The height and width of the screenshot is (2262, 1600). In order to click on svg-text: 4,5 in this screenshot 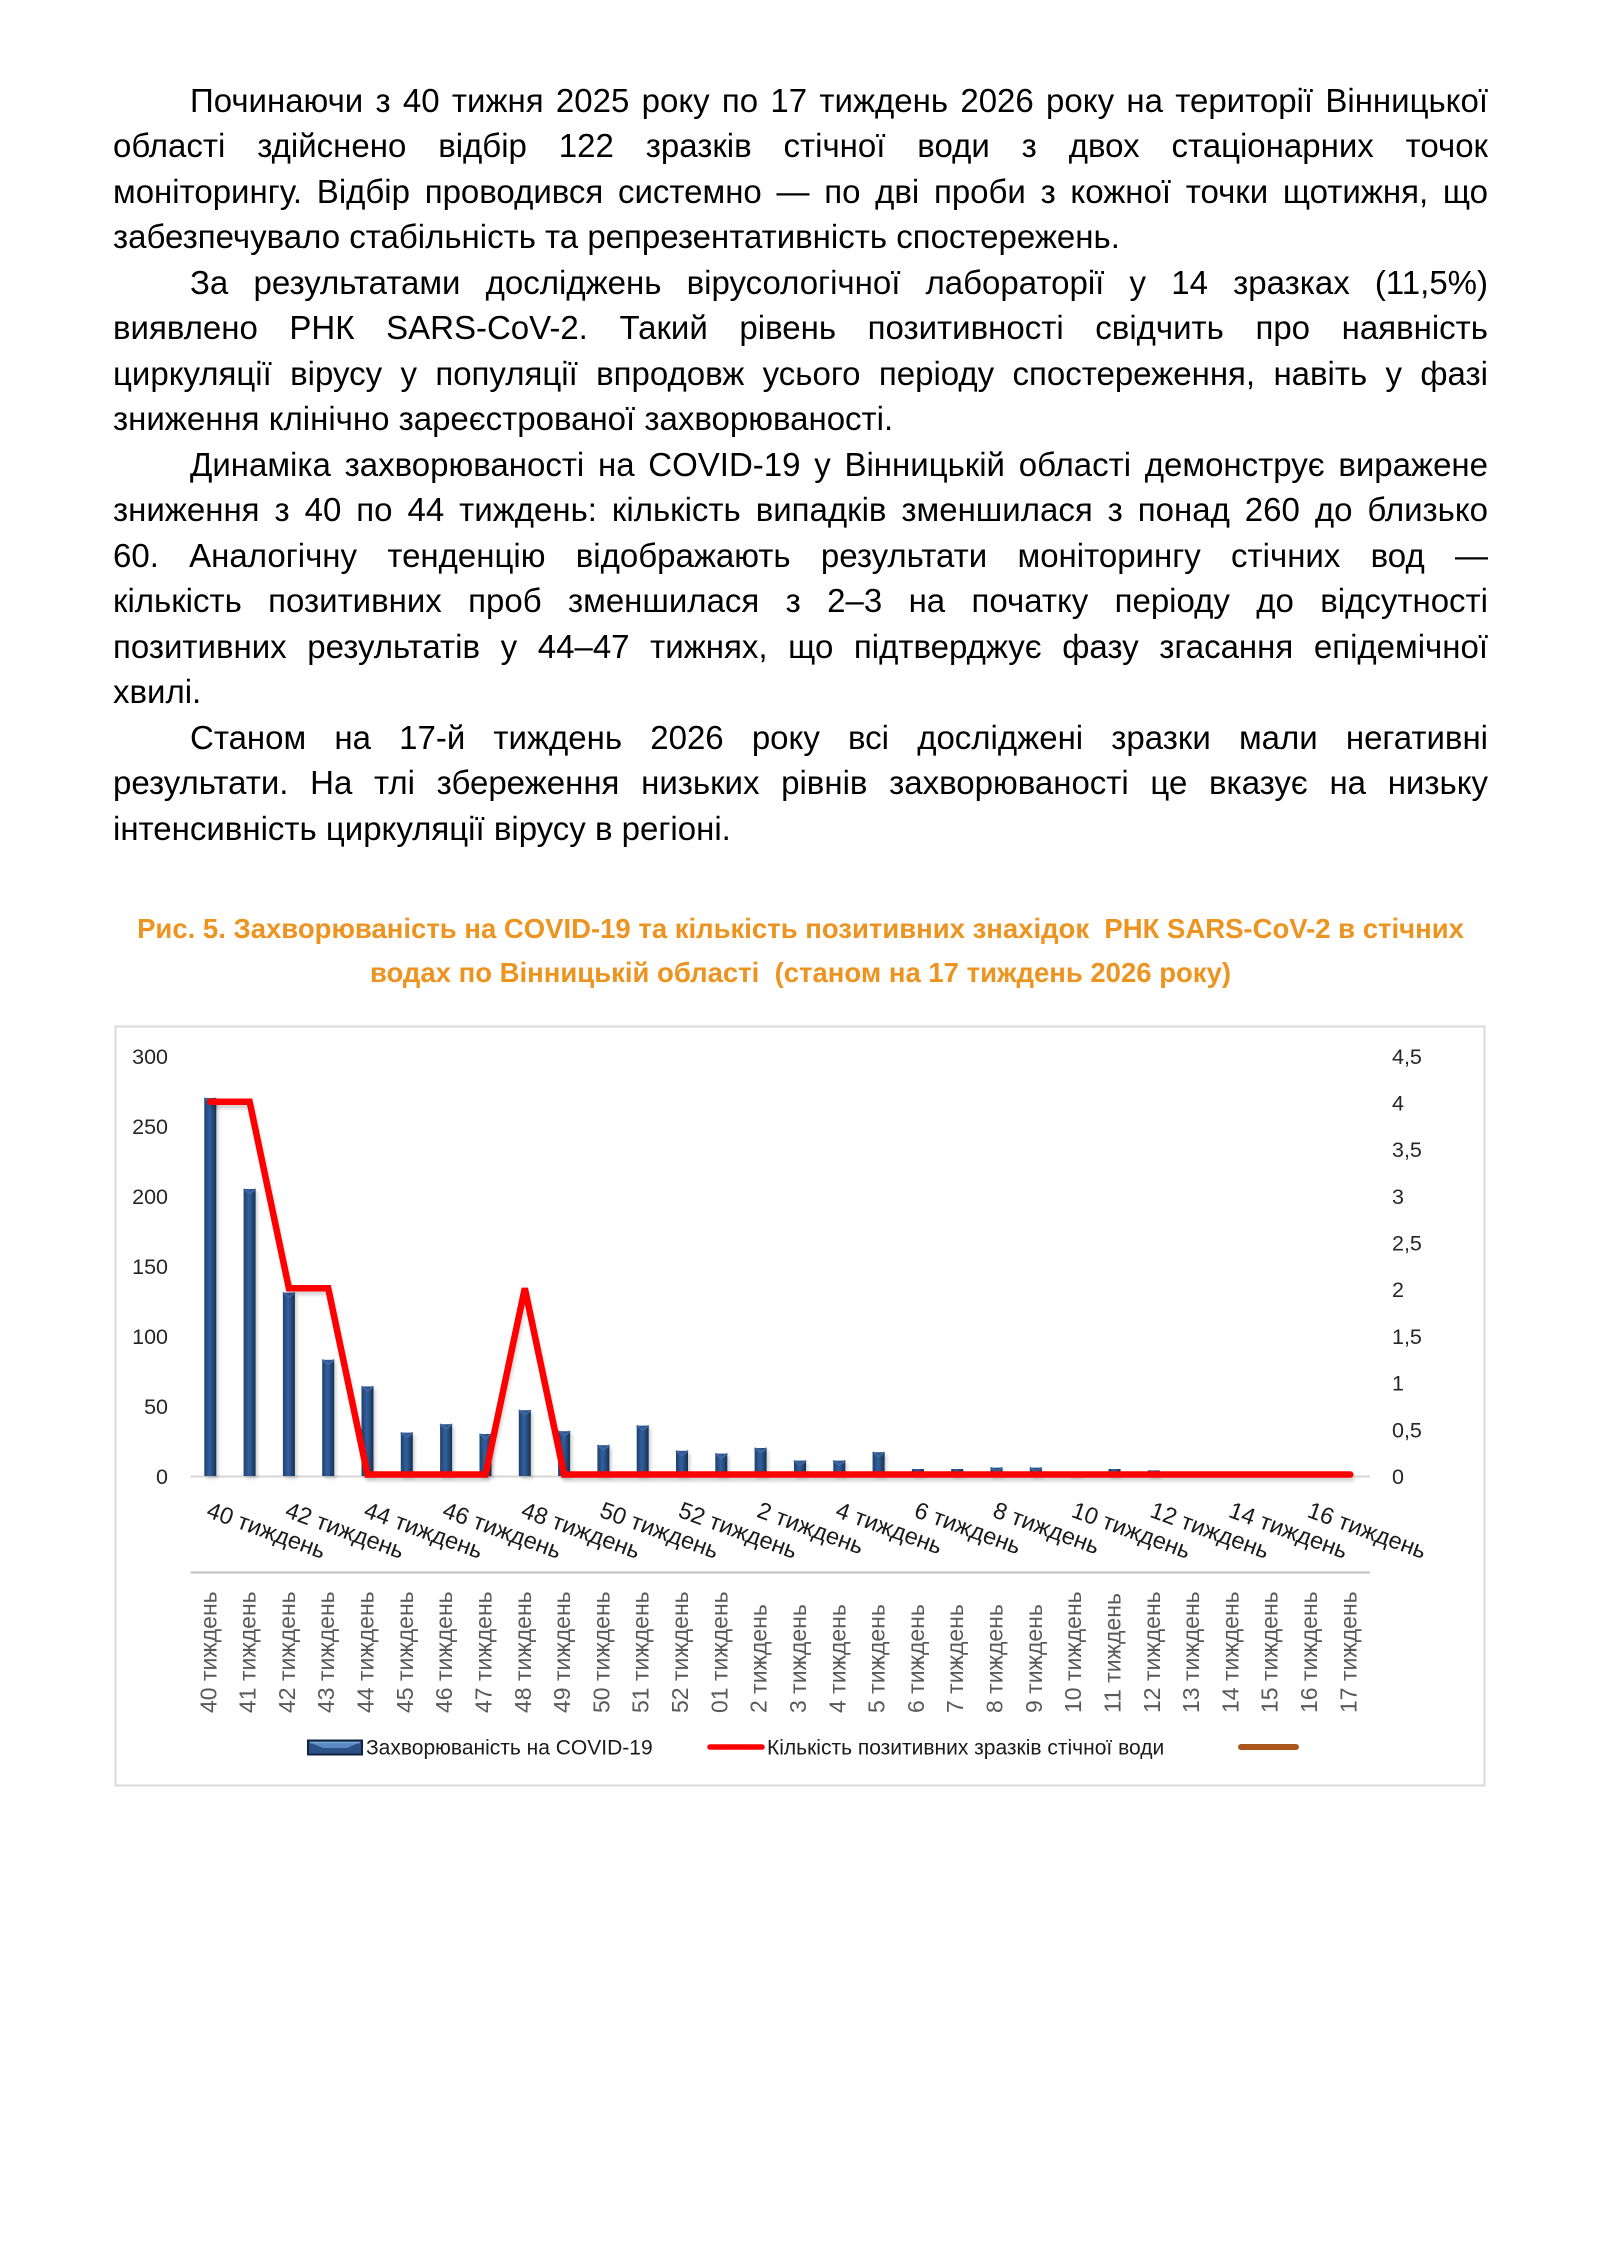, I will do `click(1407, 1057)`.